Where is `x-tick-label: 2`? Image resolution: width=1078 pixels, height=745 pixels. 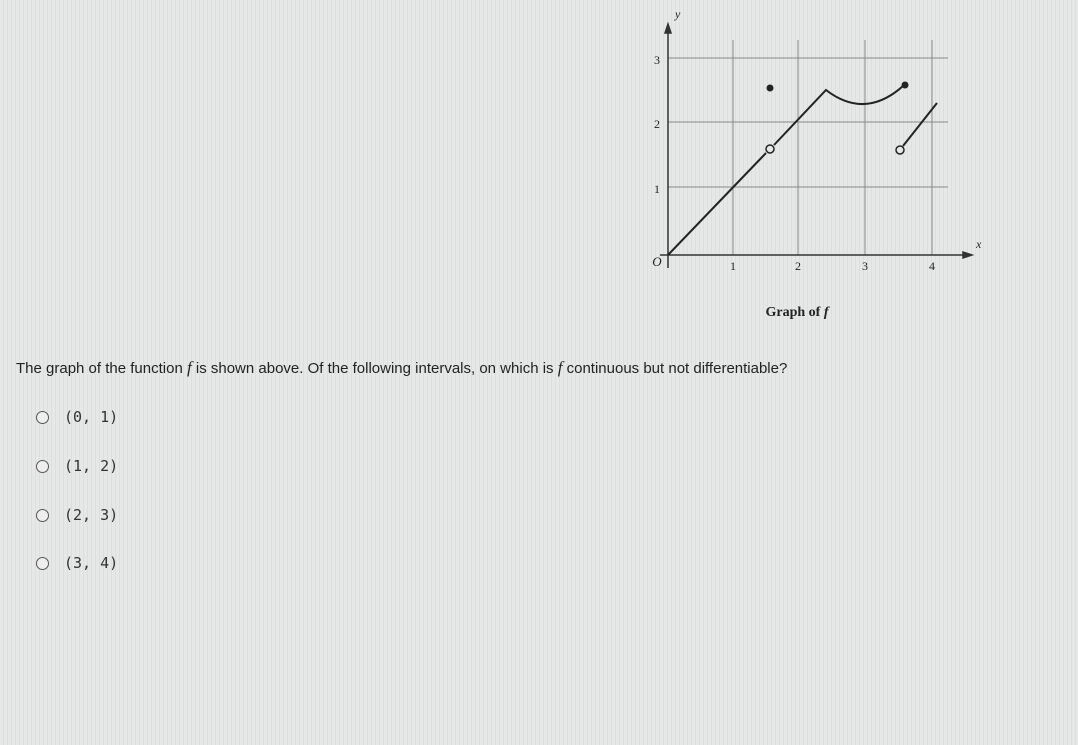 x-tick-label: 2 is located at coordinates (798, 266).